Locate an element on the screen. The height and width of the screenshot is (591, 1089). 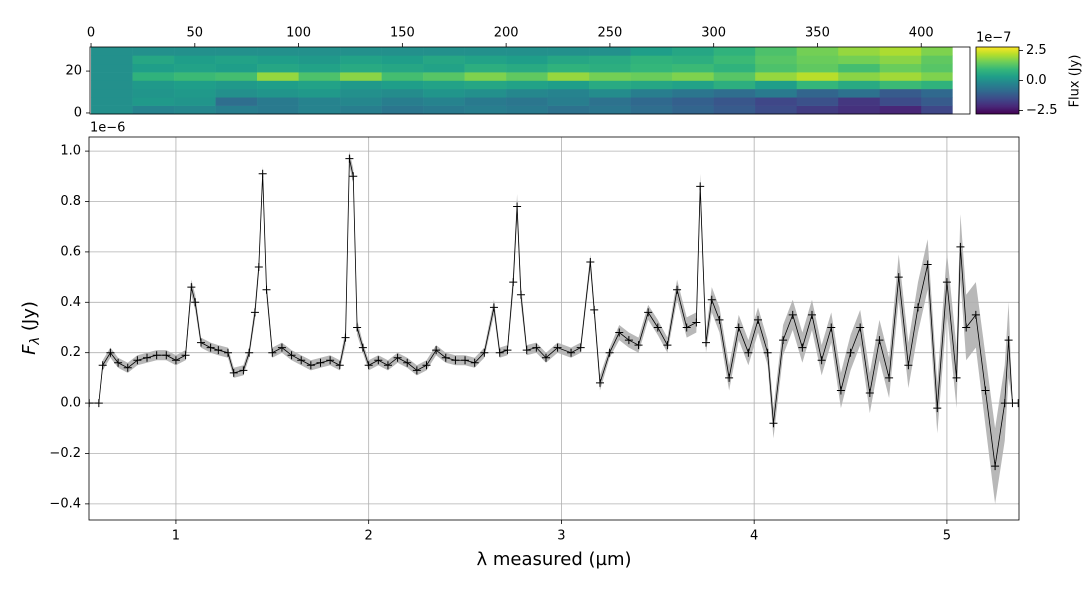
y-offset: 1e−6 is located at coordinates (107, 128).